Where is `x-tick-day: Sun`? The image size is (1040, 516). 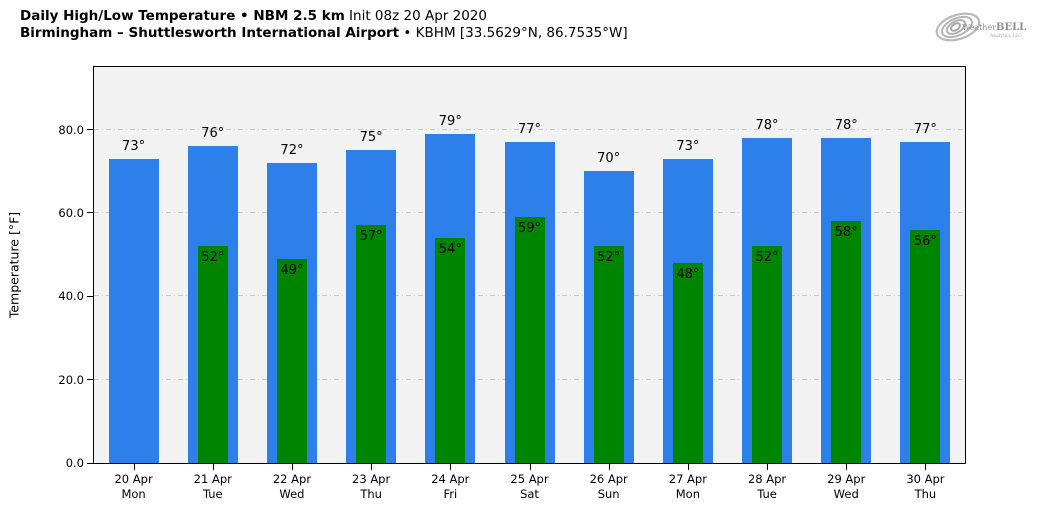
x-tick-day: Sun is located at coordinates (608, 493).